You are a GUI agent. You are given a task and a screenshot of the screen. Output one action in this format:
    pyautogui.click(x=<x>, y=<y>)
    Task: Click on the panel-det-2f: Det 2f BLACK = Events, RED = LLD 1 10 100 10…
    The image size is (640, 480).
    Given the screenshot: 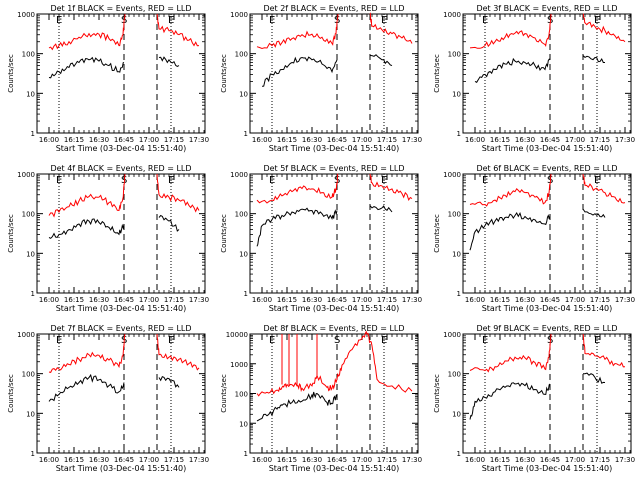 What is the action you would take?
    pyautogui.click(x=321, y=78)
    